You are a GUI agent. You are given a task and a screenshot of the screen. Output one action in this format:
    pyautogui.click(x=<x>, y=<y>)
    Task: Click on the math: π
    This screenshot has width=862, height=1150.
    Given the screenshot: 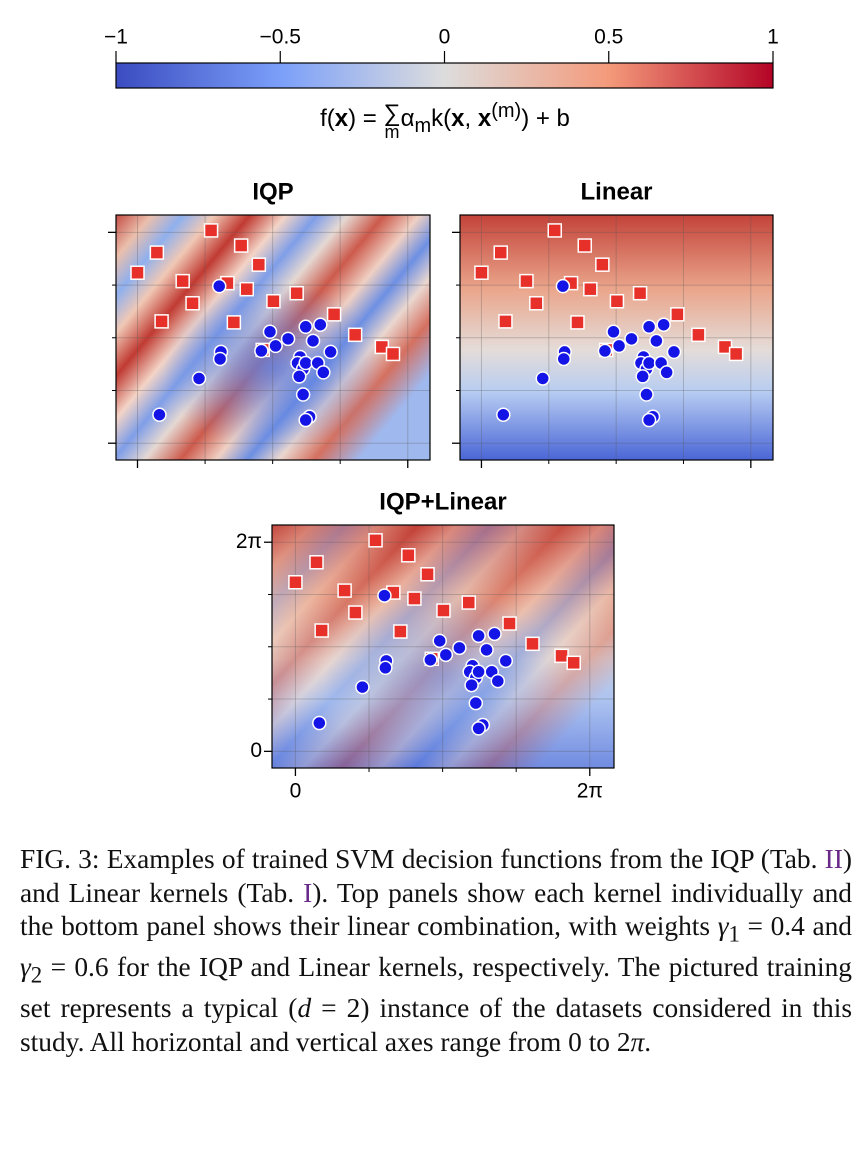 What is the action you would take?
    pyautogui.click(x=637, y=1041)
    